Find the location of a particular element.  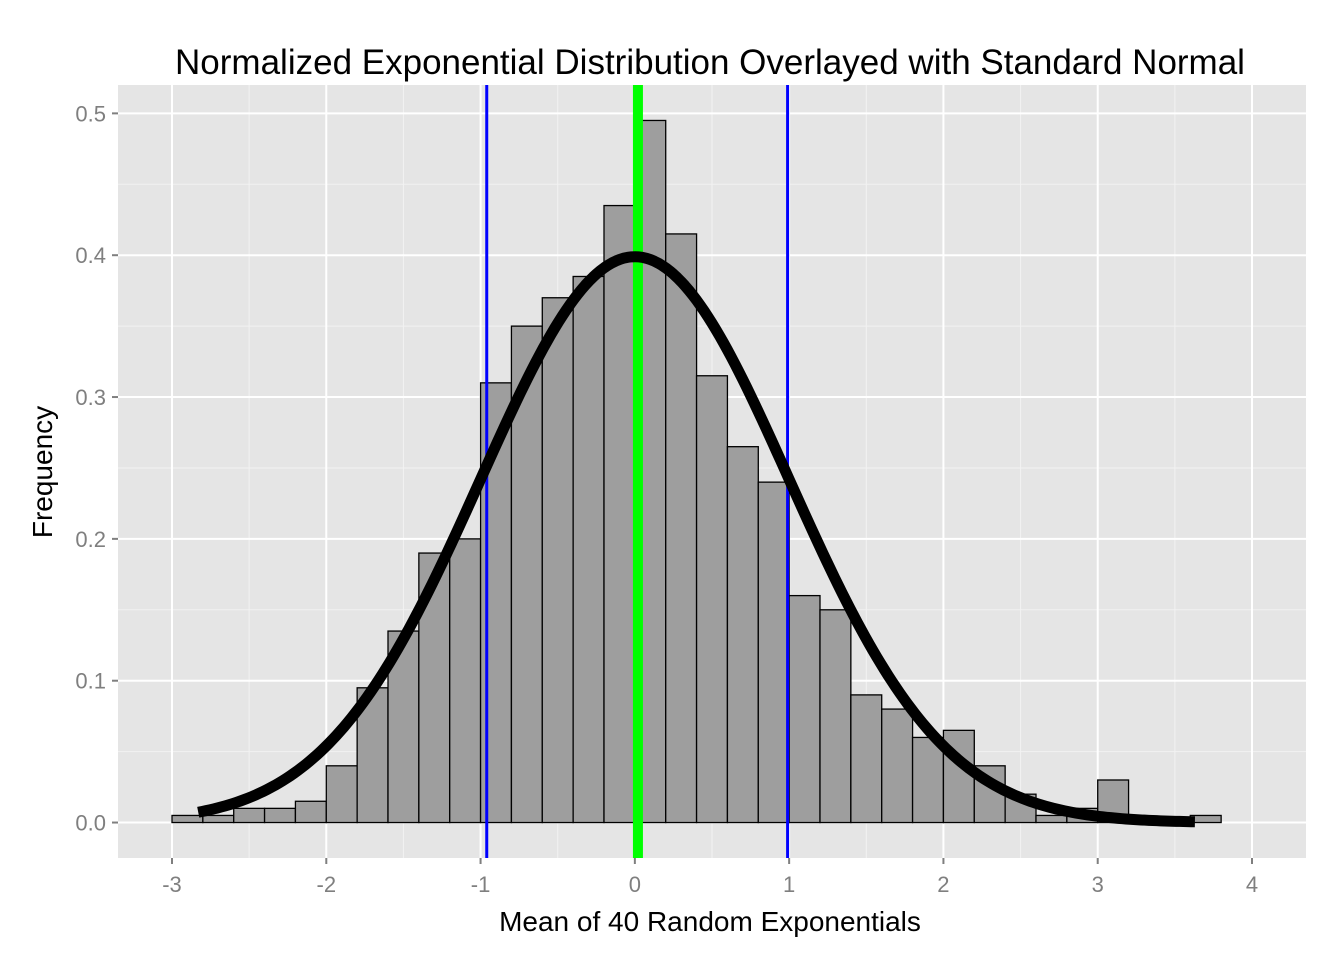

y-tick-label: 0.4 is located at coordinates (90, 255).